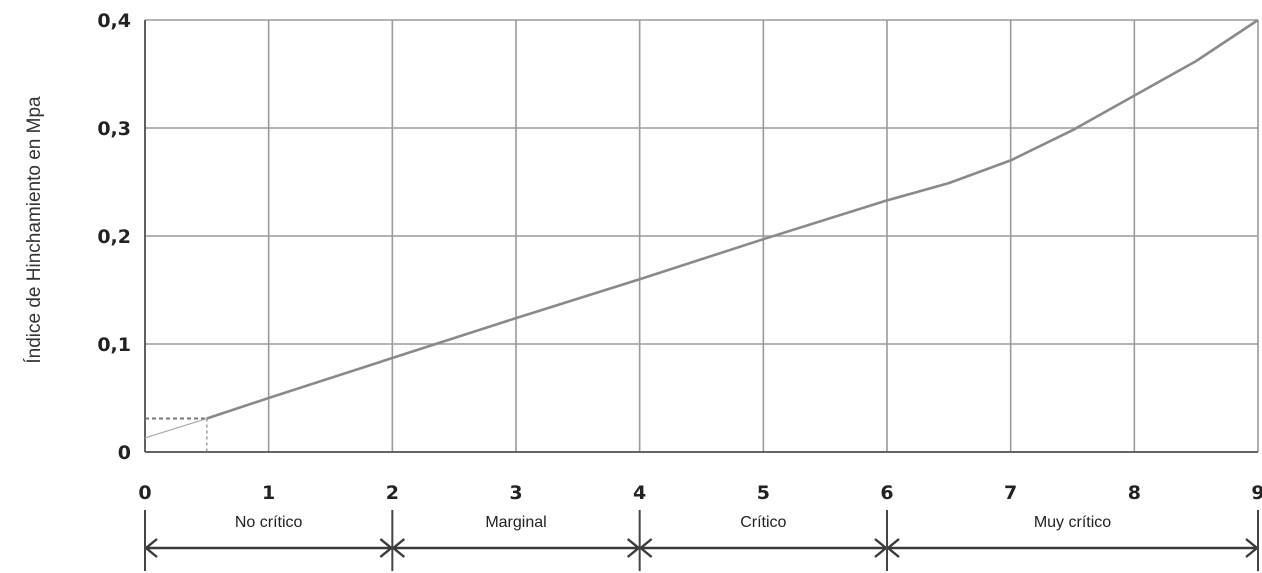 This screenshot has width=1262, height=573. I want to click on y-tick-label-0: 0, so click(124, 453).